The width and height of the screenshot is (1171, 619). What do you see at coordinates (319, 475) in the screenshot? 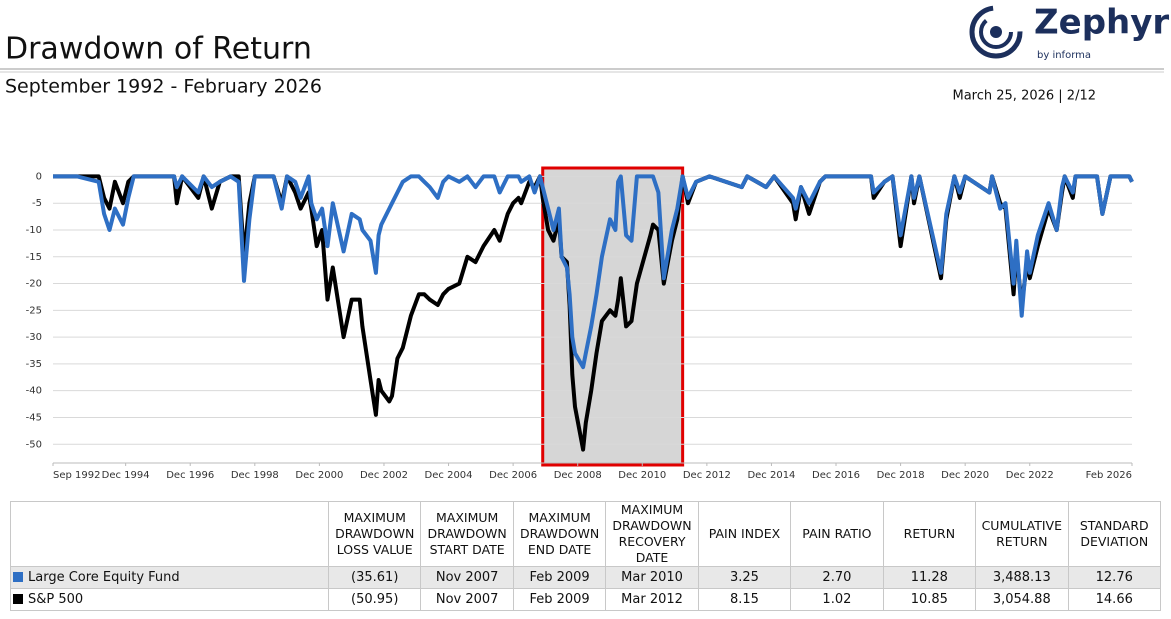
I see `x-tick-label: Dec 2000` at bounding box center [319, 475].